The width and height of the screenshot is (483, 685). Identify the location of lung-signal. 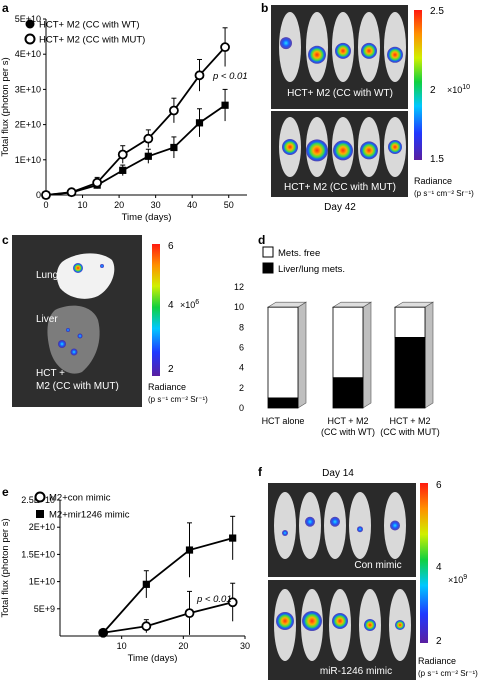
(78, 268).